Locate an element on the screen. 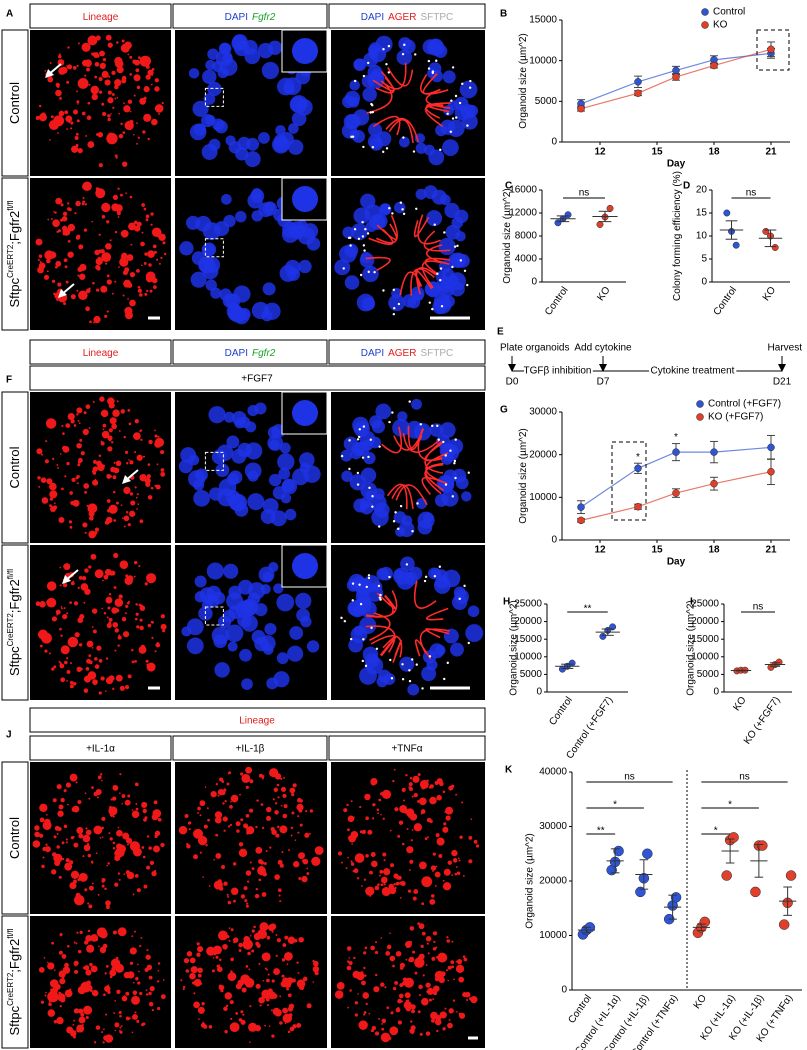 Image resolution: width=807 pixels, height=1050 pixels. point is located at coordinates (581, 108).